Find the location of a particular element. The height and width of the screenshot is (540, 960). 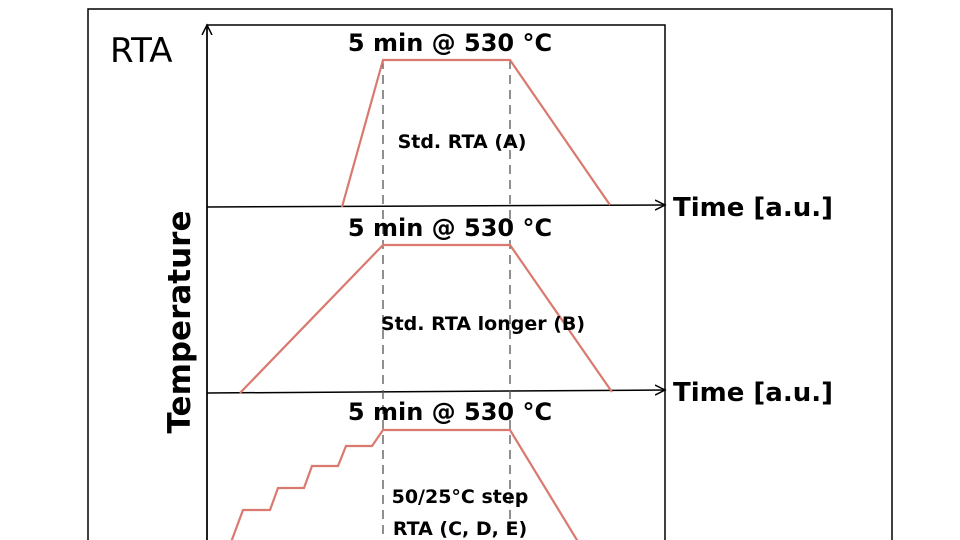

panel-label: RTA is located at coordinates (141, 51).